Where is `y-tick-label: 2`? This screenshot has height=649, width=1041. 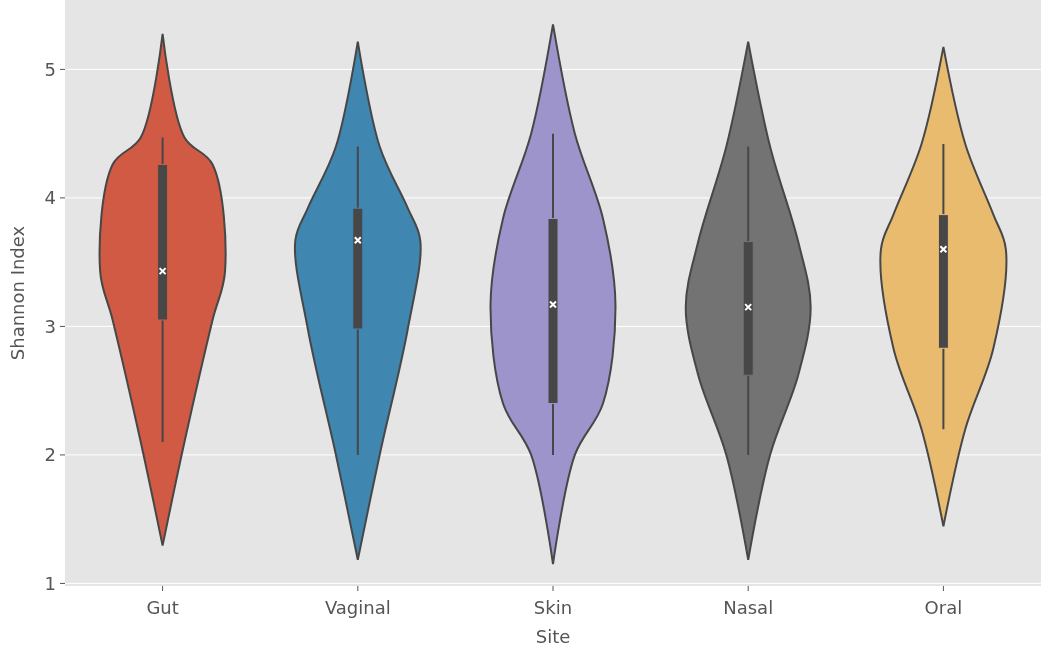 y-tick-label: 2 is located at coordinates (50, 455).